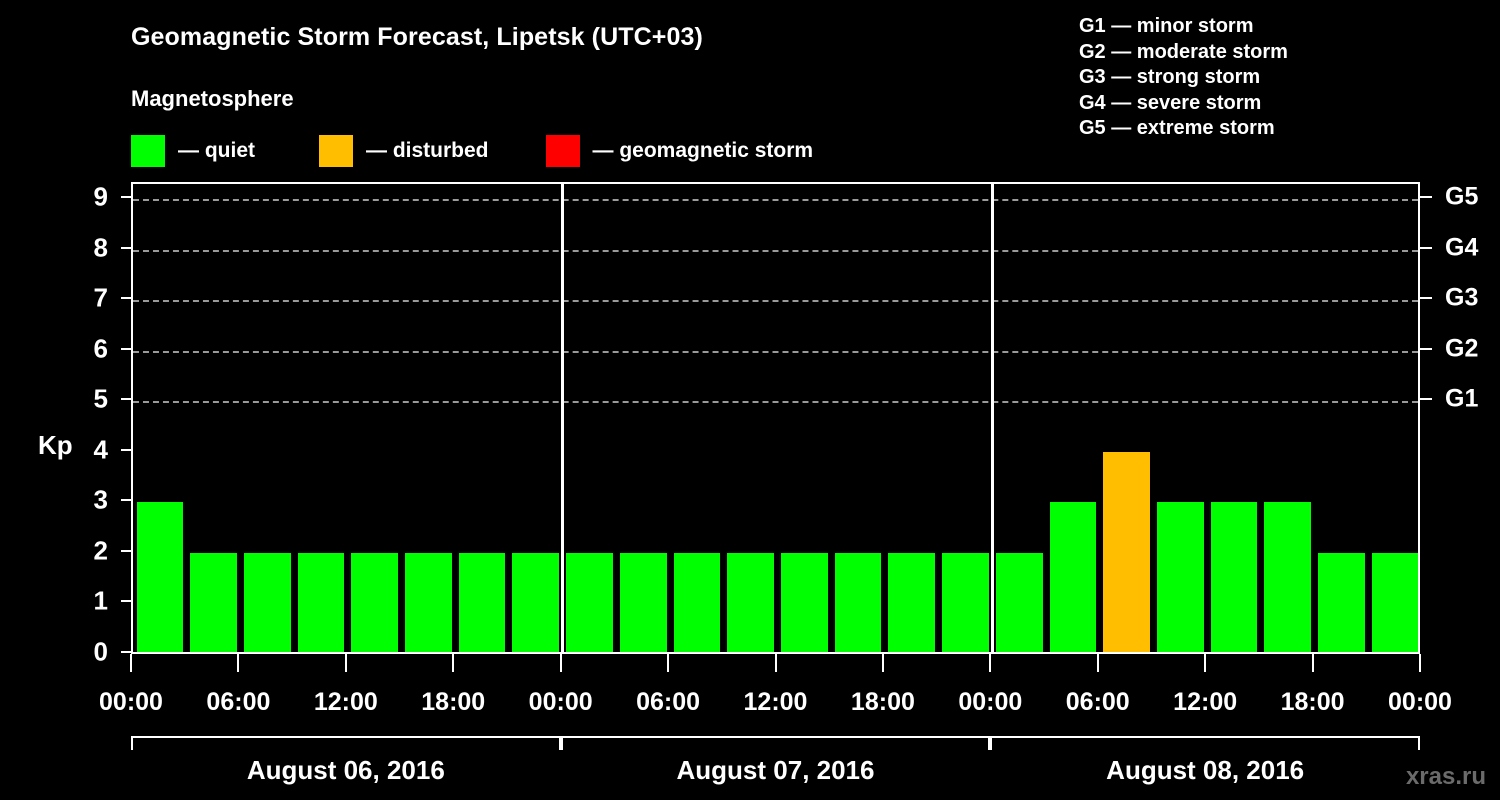 This screenshot has width=1500, height=800. What do you see at coordinates (775, 770) in the screenshot?
I see `day-label: August 07, 2016` at bounding box center [775, 770].